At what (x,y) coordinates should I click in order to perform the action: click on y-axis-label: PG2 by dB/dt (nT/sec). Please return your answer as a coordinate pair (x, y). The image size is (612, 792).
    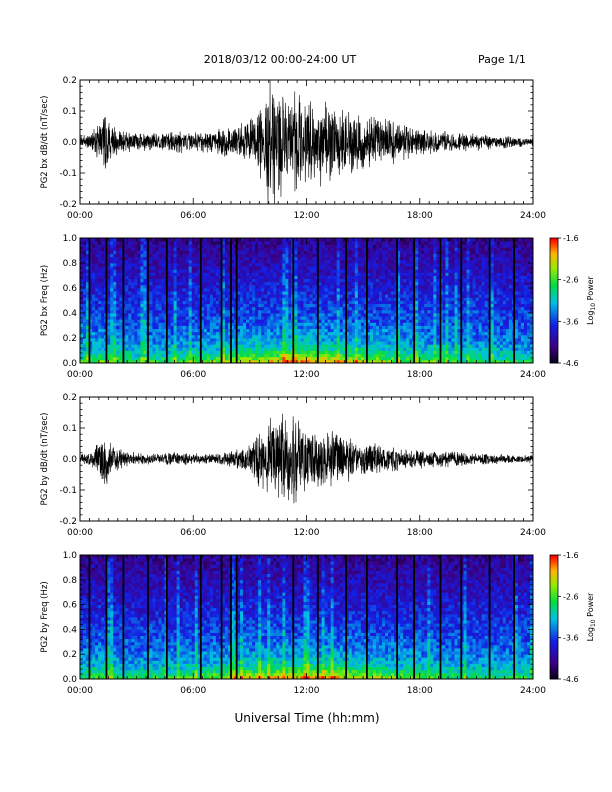
    Looking at the image, I should click on (45, 459).